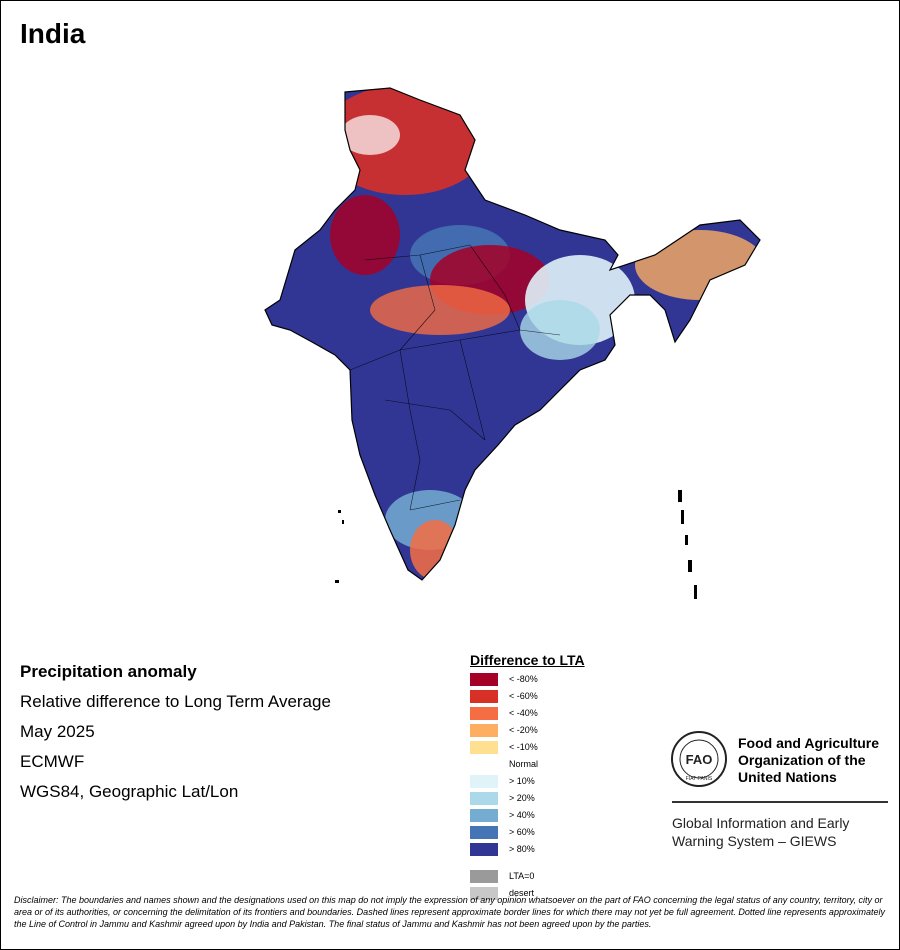  Describe the element at coordinates (522, 798) in the screenshot. I see `legend-label: > 20%` at that location.